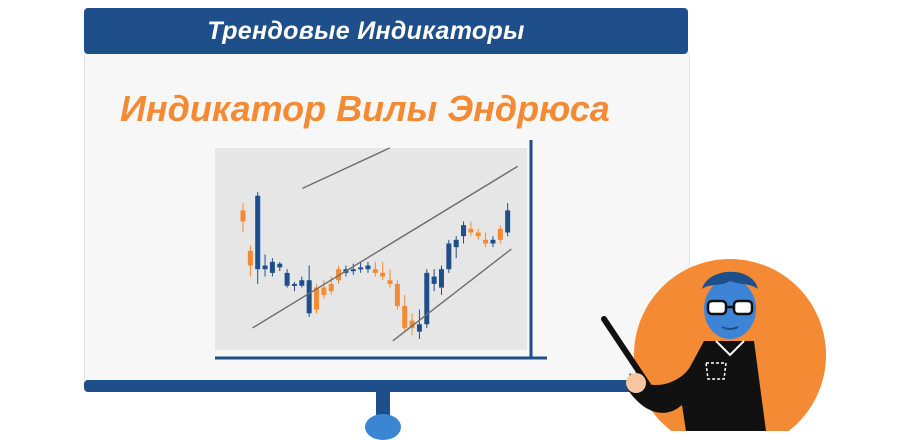  I want to click on presenter-collar, so click(730, 348).